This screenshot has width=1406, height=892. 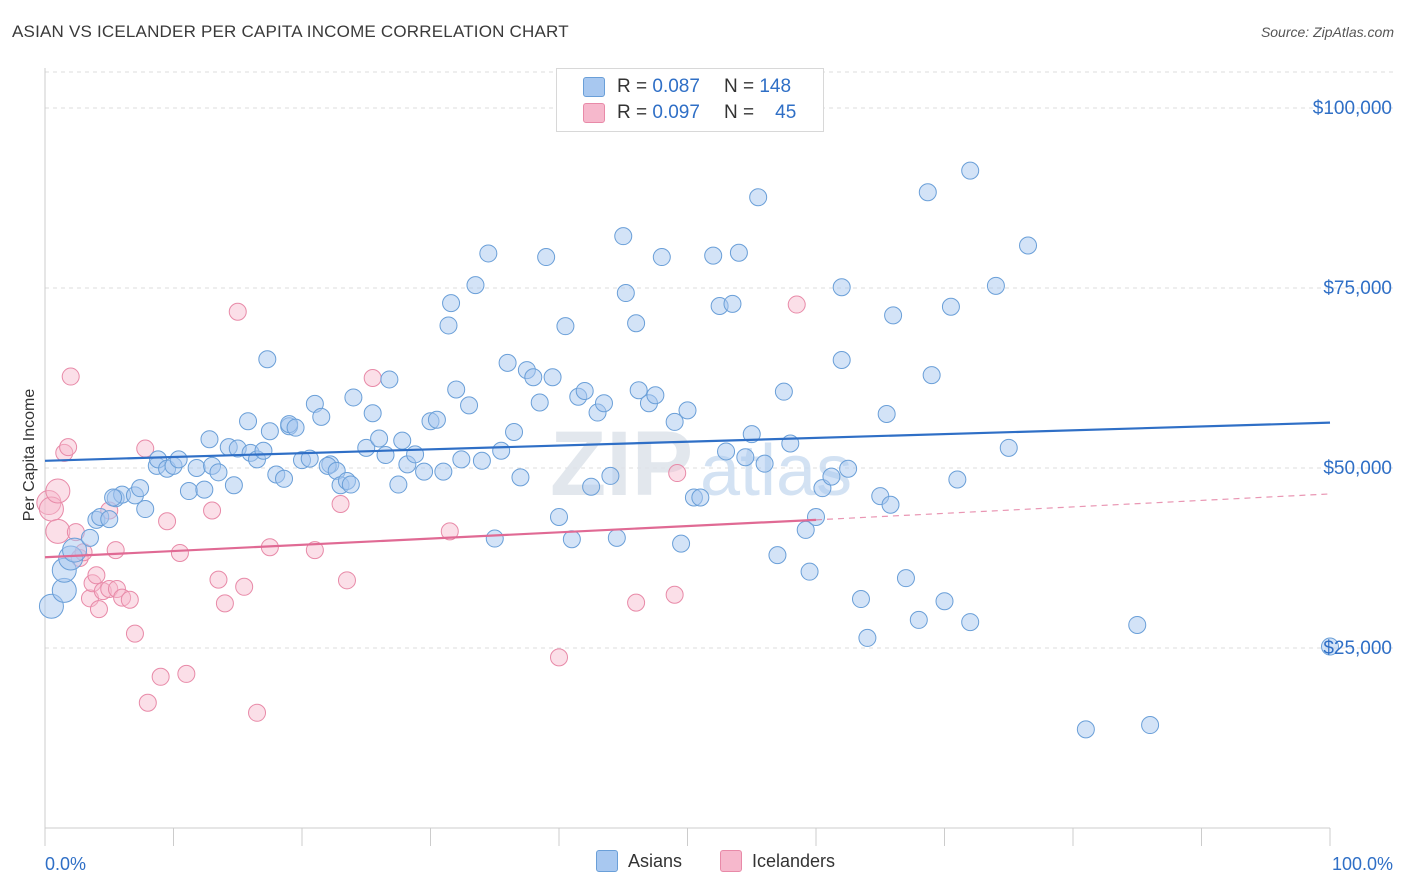 What do you see at coordinates (639, 861) in the screenshot?
I see `legend-item-asians: Asians` at bounding box center [639, 861].